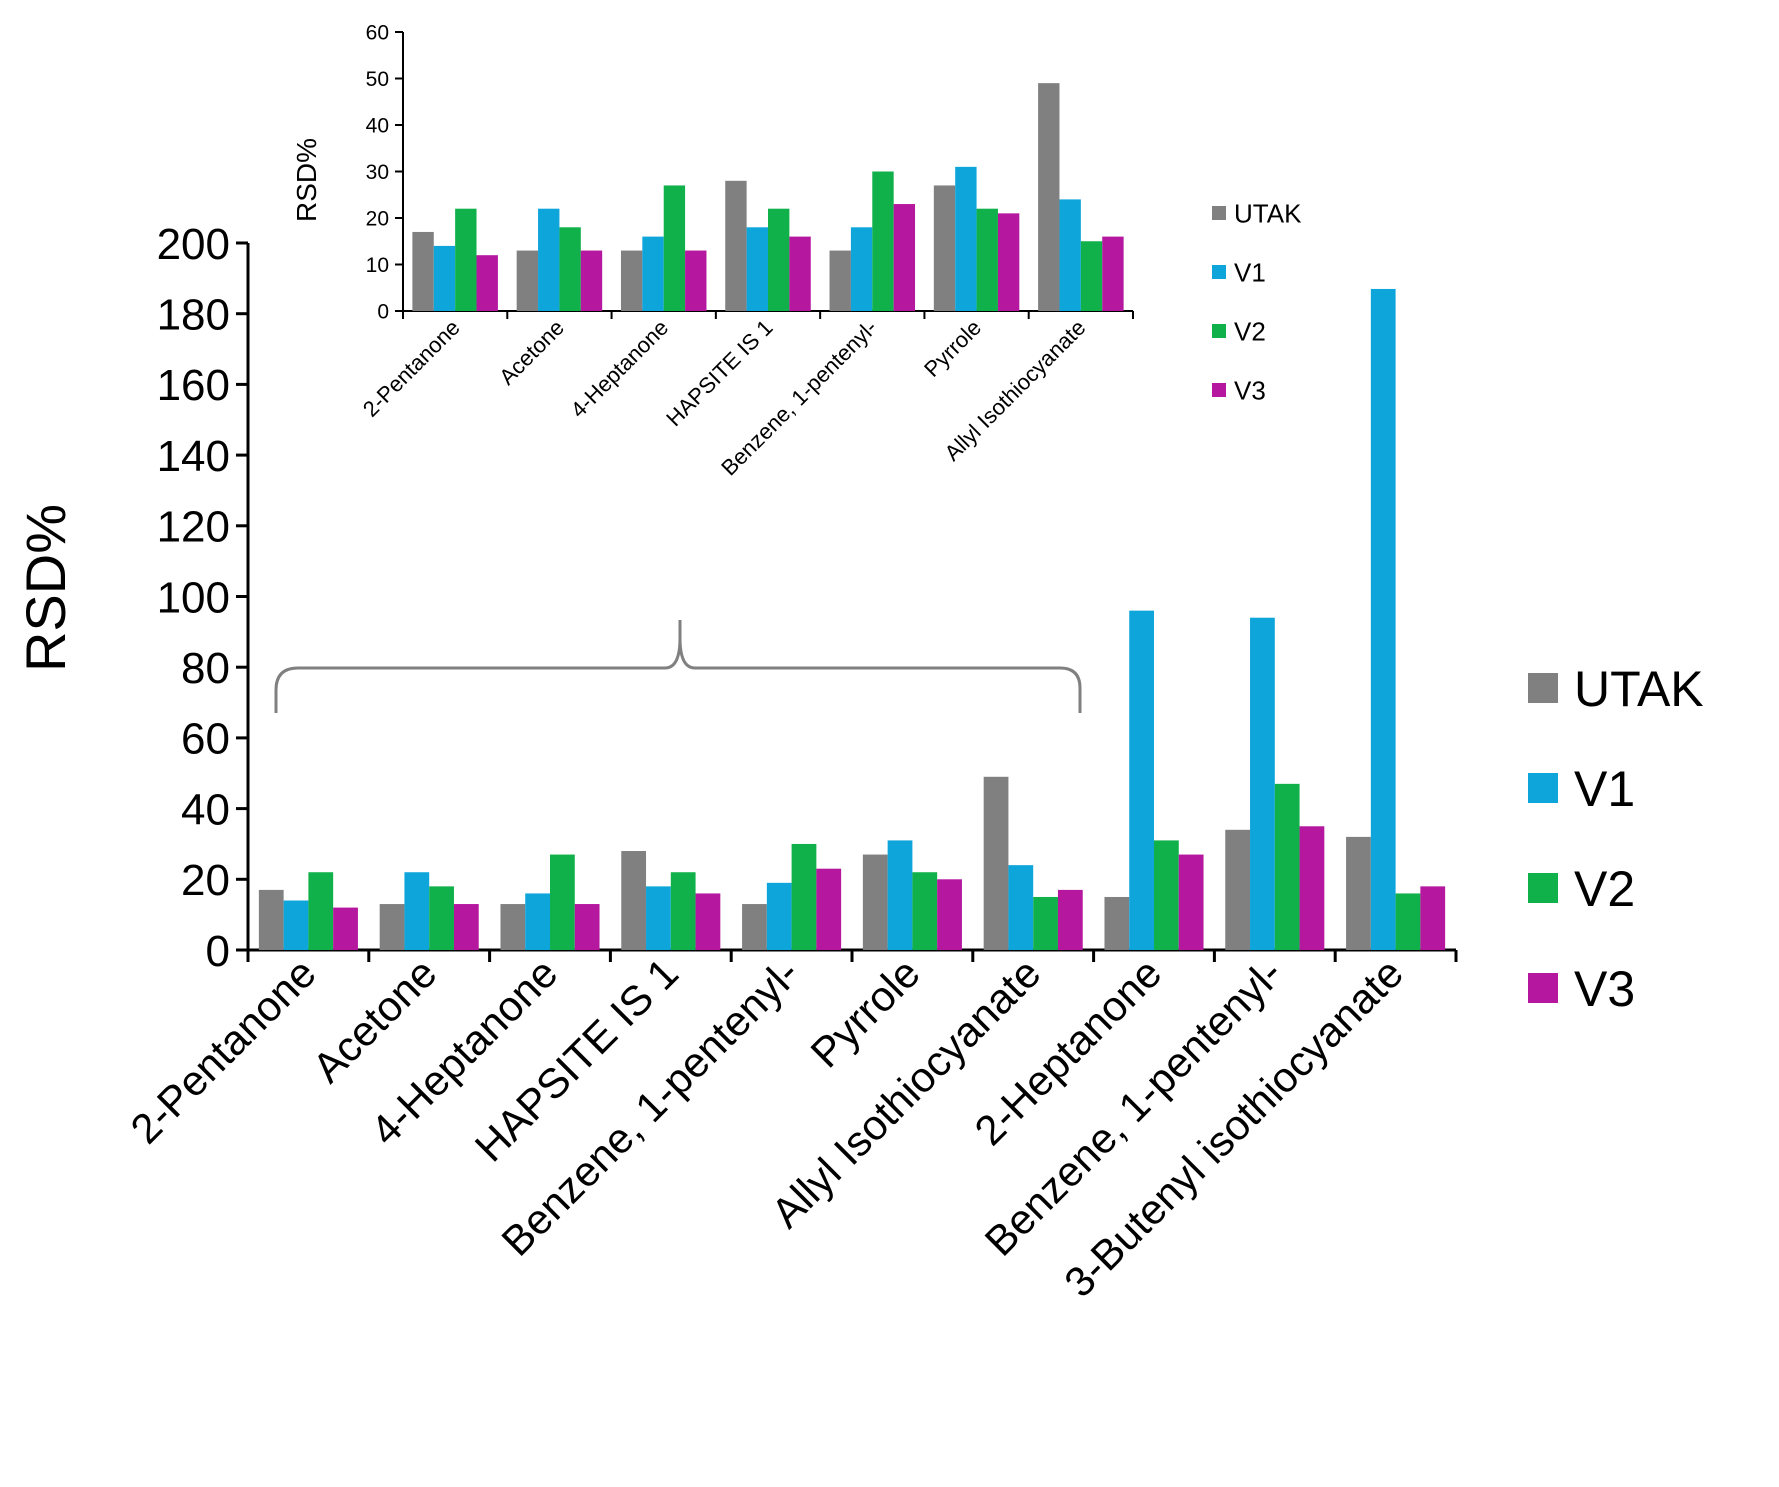 Image resolution: width=1779 pixels, height=1487 pixels. What do you see at coordinates (1543, 688) in the screenshot?
I see `main-legend-swatch-utak` at bounding box center [1543, 688].